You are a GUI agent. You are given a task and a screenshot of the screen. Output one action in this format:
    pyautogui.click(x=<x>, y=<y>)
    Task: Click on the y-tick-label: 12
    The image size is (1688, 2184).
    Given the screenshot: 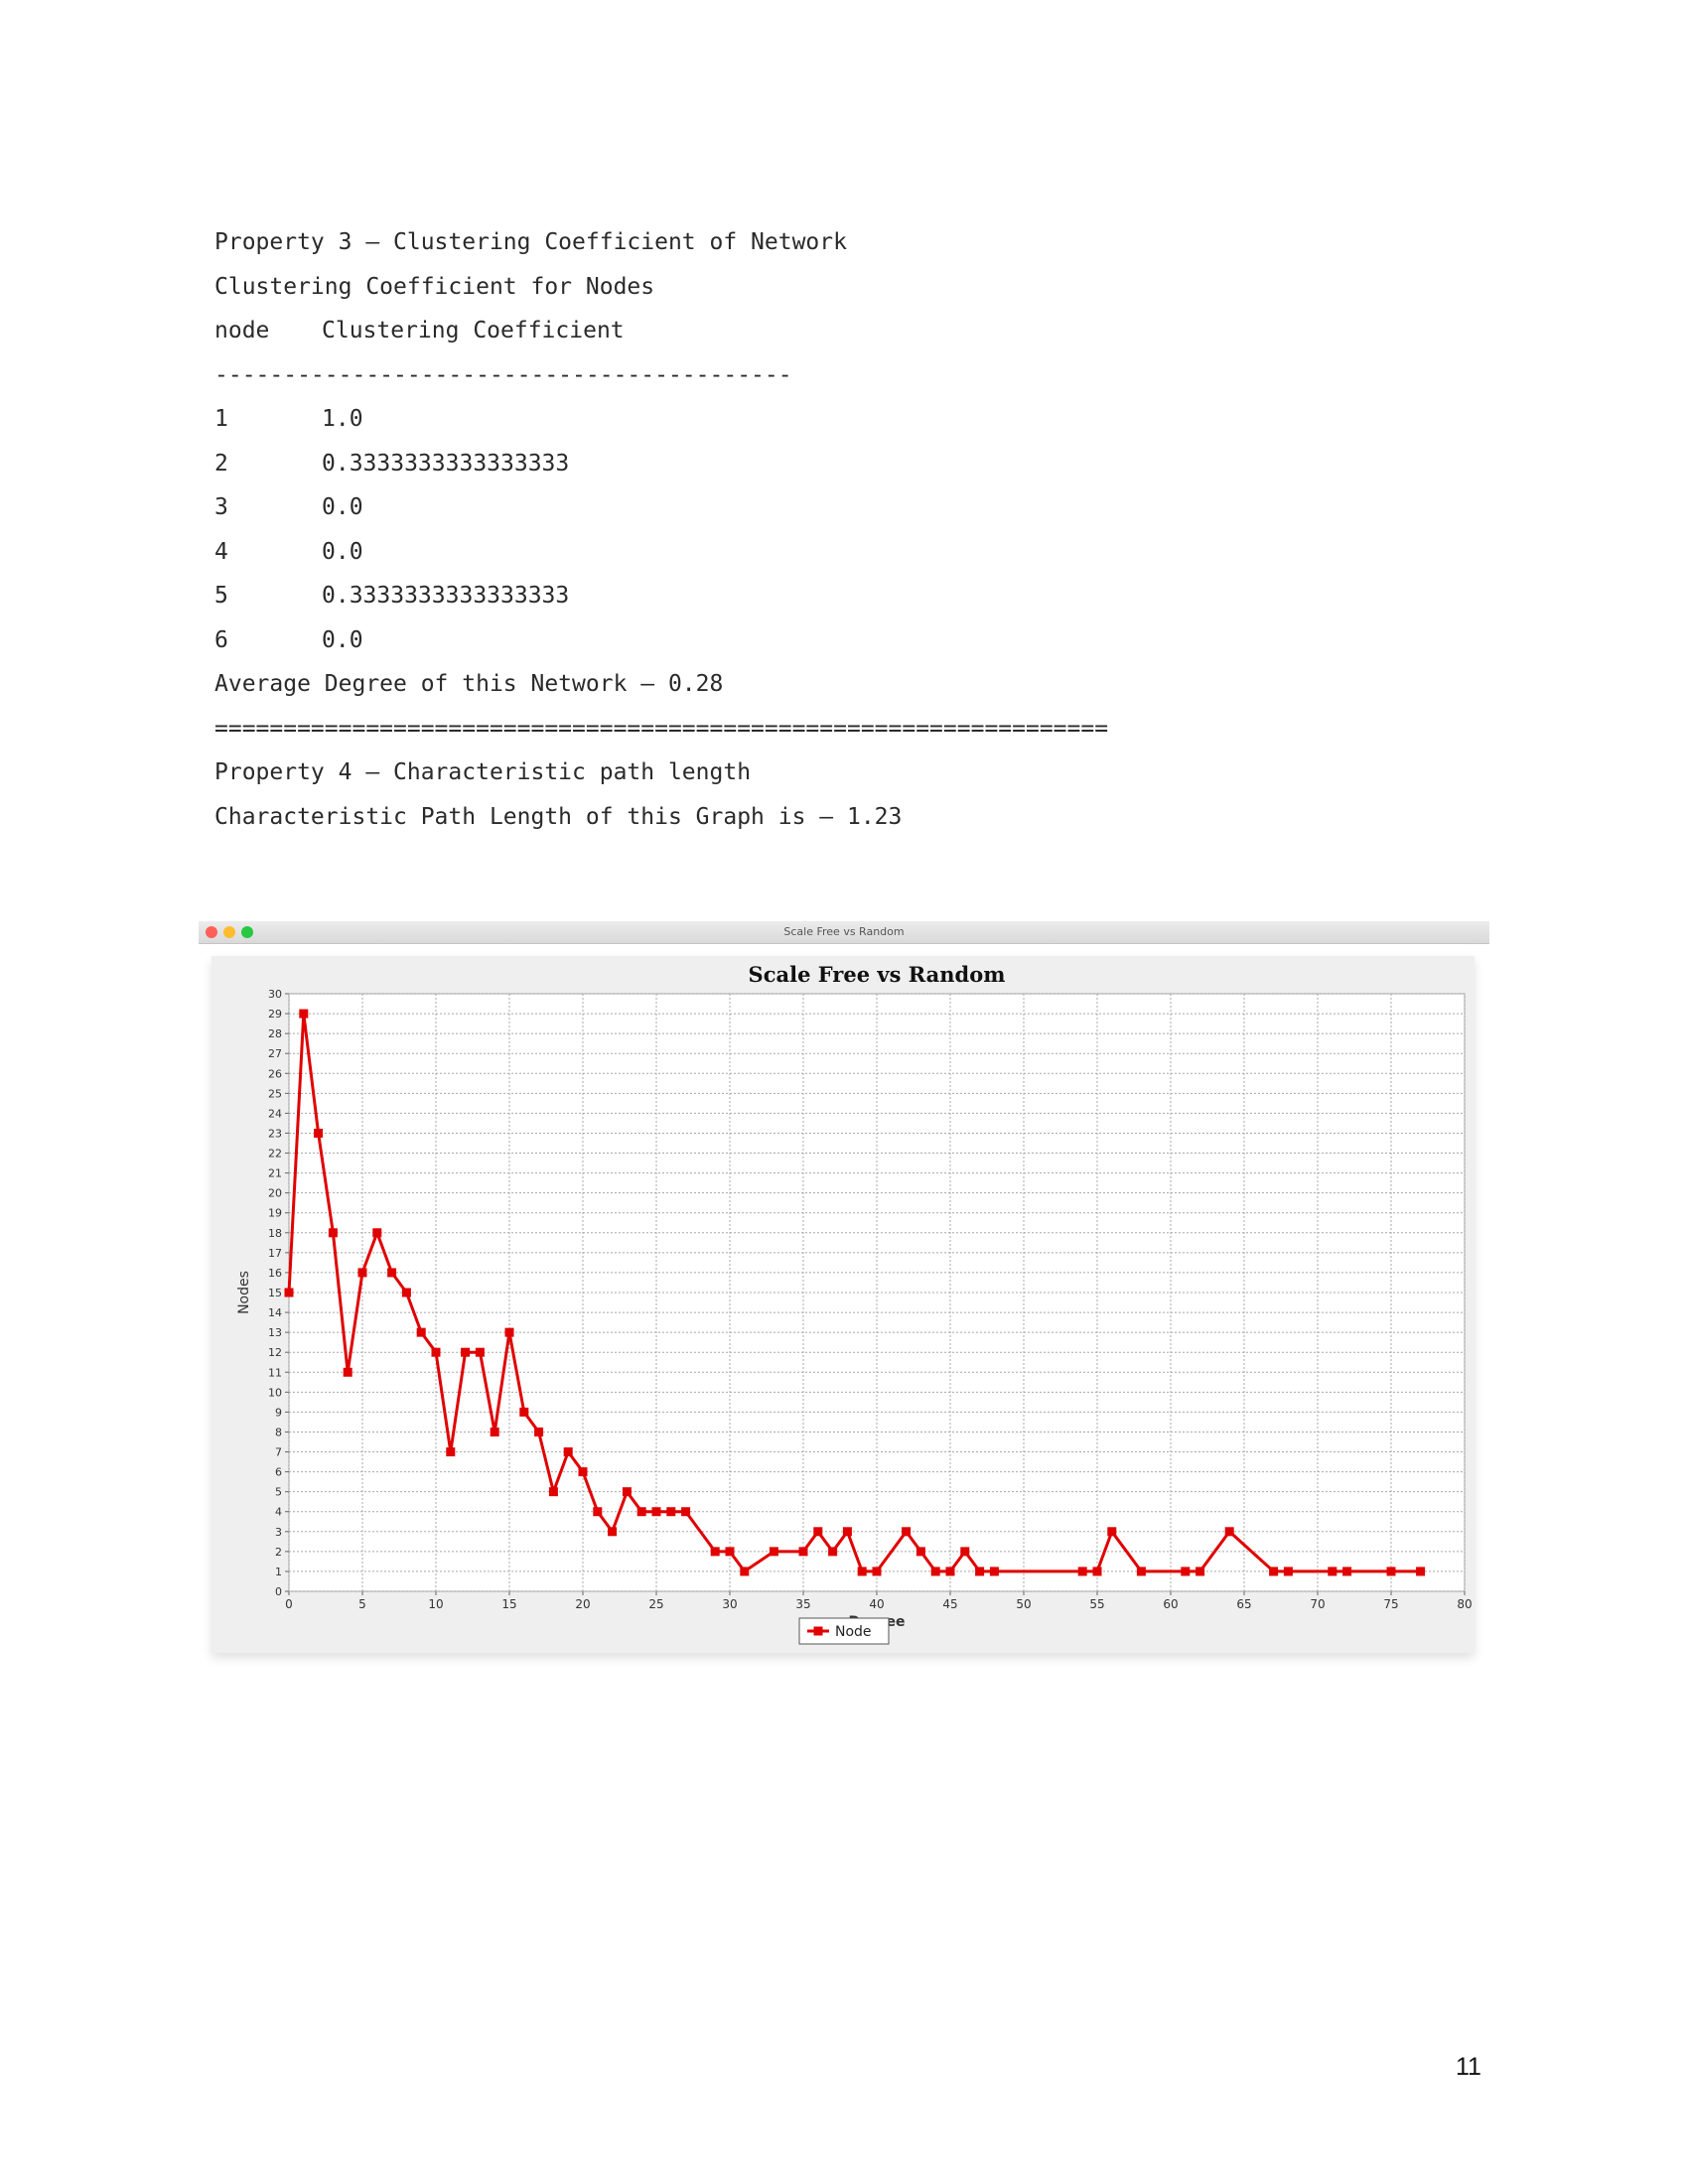 What is the action you would take?
    pyautogui.click(x=275, y=1352)
    